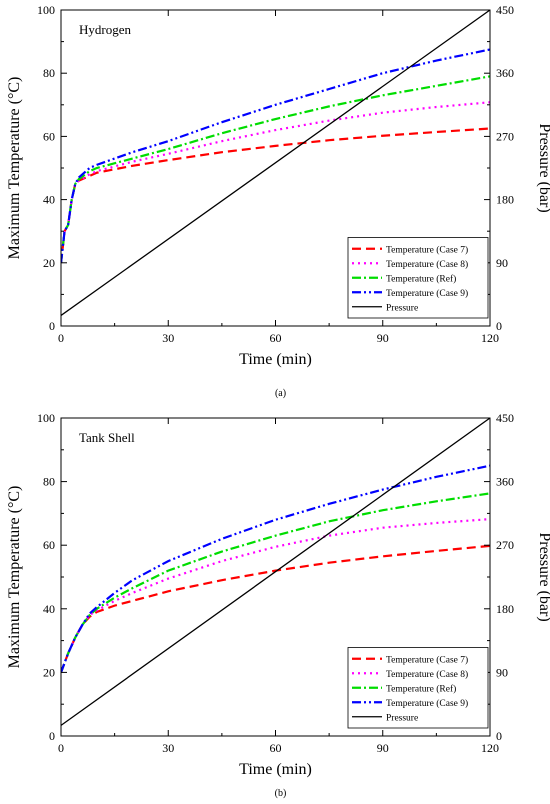 This screenshot has height=804, width=550. I want to click on panel-title: Hydrogen, so click(105, 29).